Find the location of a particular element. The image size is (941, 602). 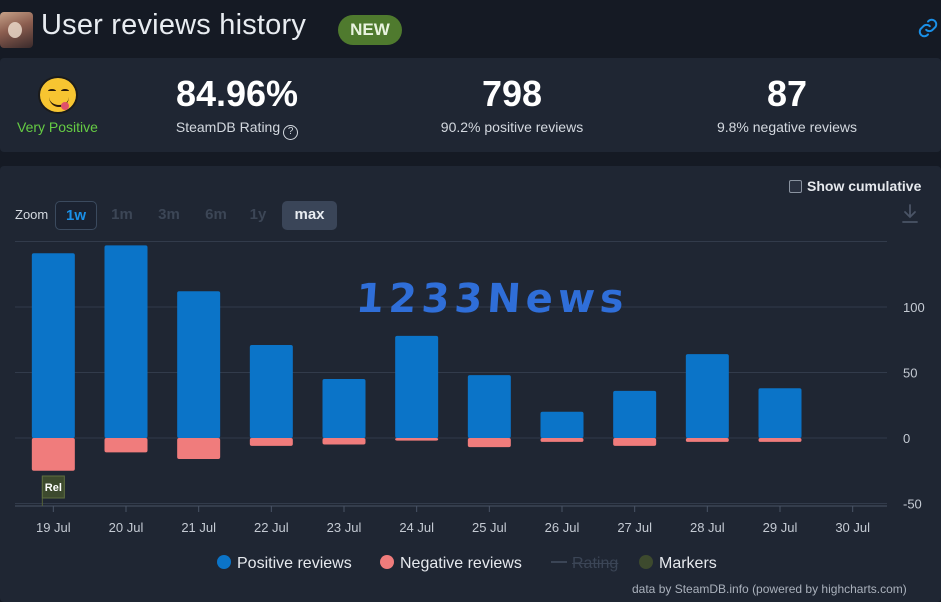

x-tick-label: 24 Jul is located at coordinates (416, 527).